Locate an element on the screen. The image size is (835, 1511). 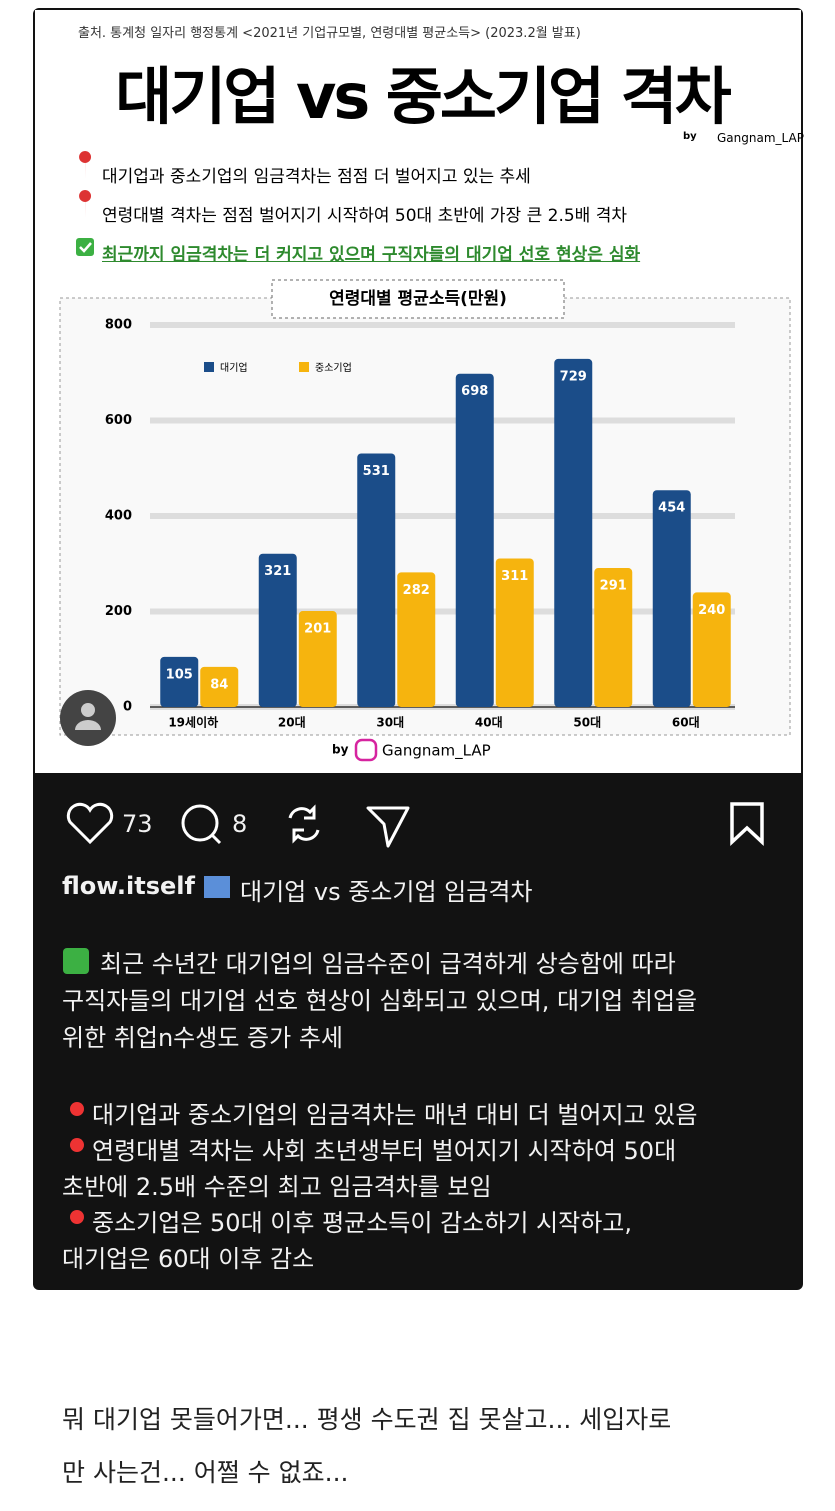
caption-line: 대기업과 중소기업의 임금격차는 매년 대비 더 벌어지고 있음 is located at coordinates (395, 1115).